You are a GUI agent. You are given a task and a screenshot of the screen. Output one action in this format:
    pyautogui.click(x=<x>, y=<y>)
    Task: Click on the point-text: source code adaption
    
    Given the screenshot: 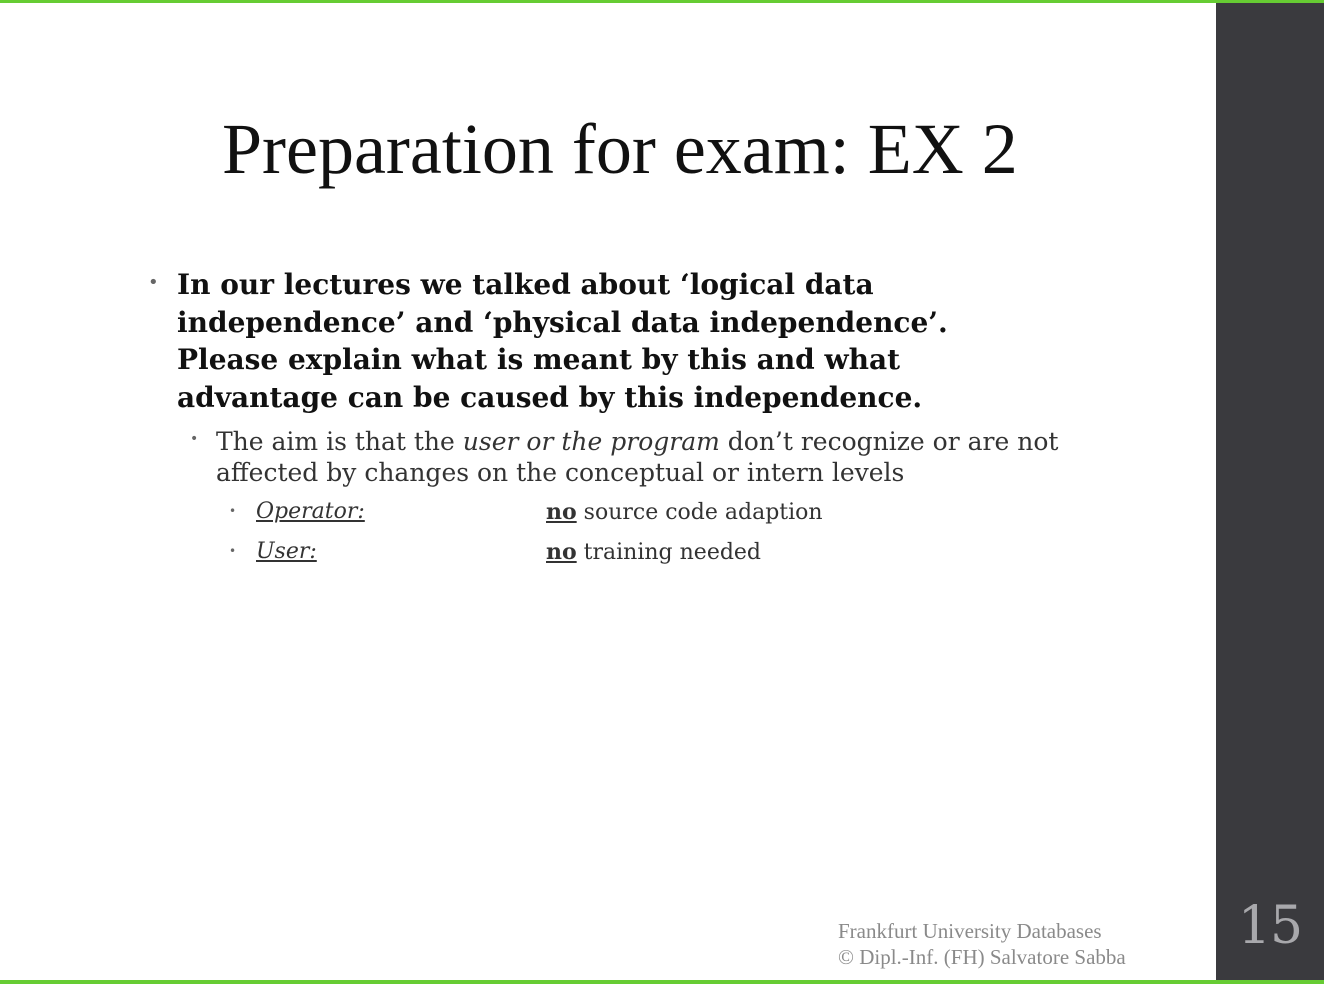 What is the action you would take?
    pyautogui.click(x=699, y=512)
    